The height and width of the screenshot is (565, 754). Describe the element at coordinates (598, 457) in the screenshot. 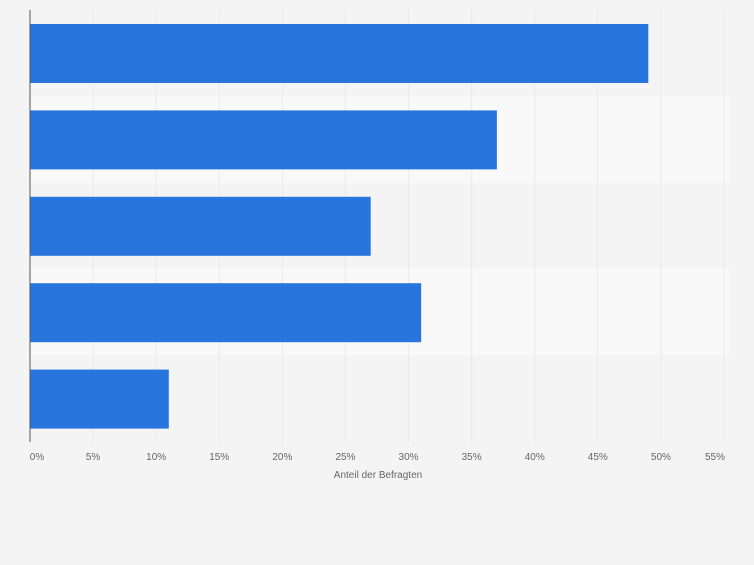

I see `x-tick-label: 45%` at that location.